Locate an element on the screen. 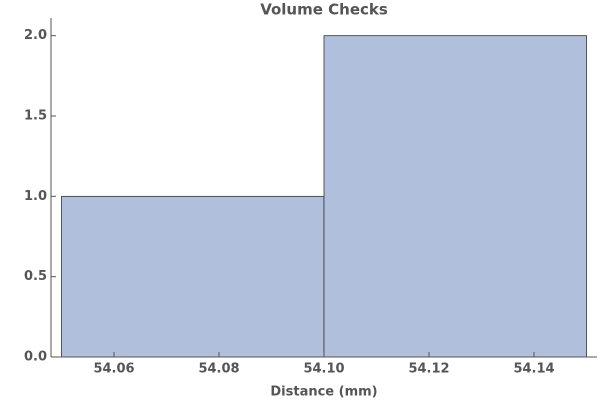 The height and width of the screenshot is (402, 600). y-tick-label: 1.0 is located at coordinates (35, 196).